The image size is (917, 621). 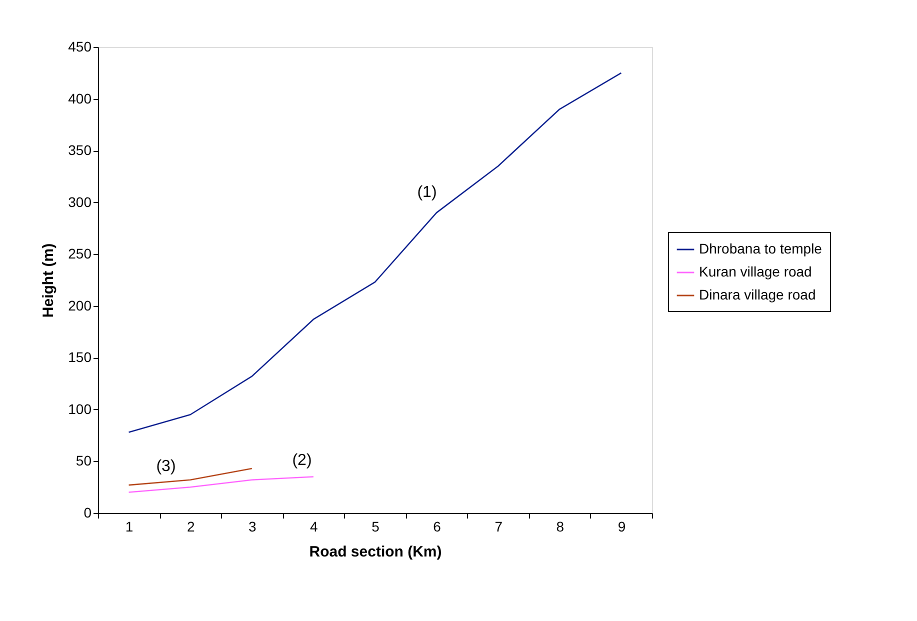 What do you see at coordinates (80, 305) in the screenshot?
I see `y-tick-label: 200` at bounding box center [80, 305].